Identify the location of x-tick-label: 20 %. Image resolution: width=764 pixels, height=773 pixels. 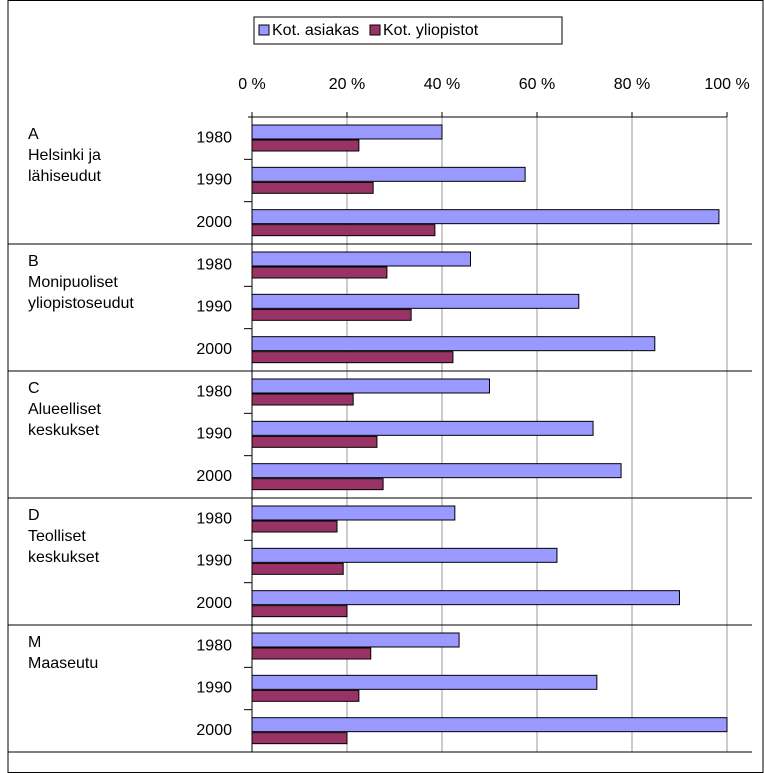
(347, 84).